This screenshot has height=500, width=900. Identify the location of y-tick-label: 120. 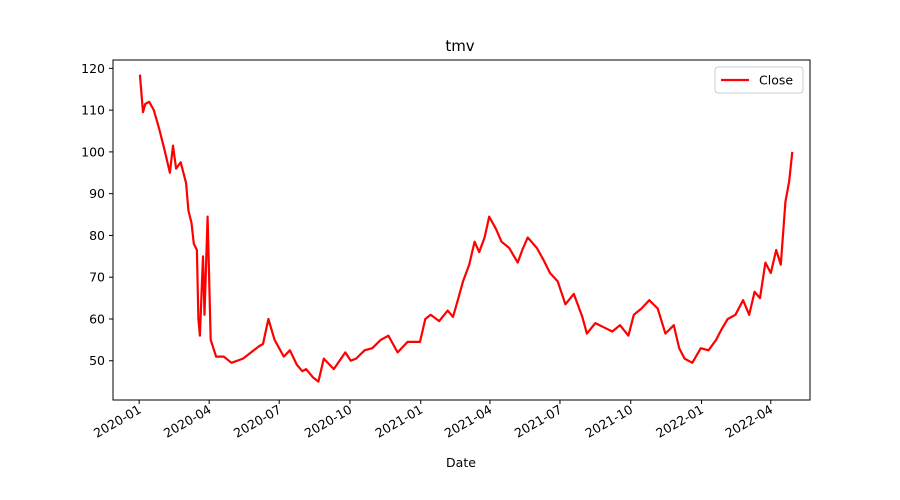
(93, 68).